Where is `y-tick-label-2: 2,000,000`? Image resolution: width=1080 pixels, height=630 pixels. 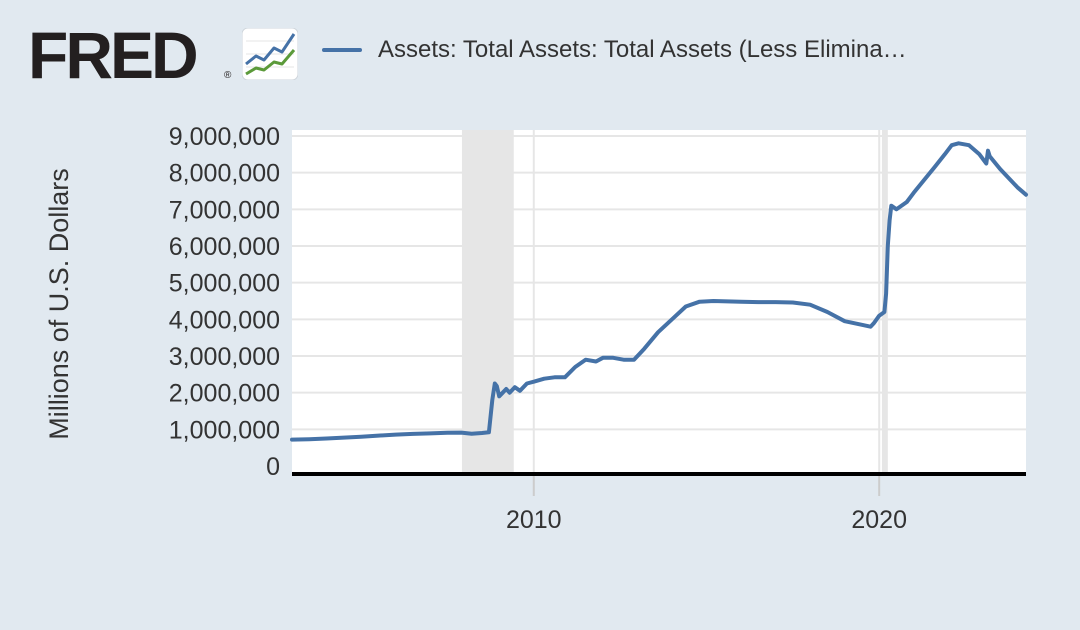
y-tick-label-2: 2,000,000 is located at coordinates (224, 394).